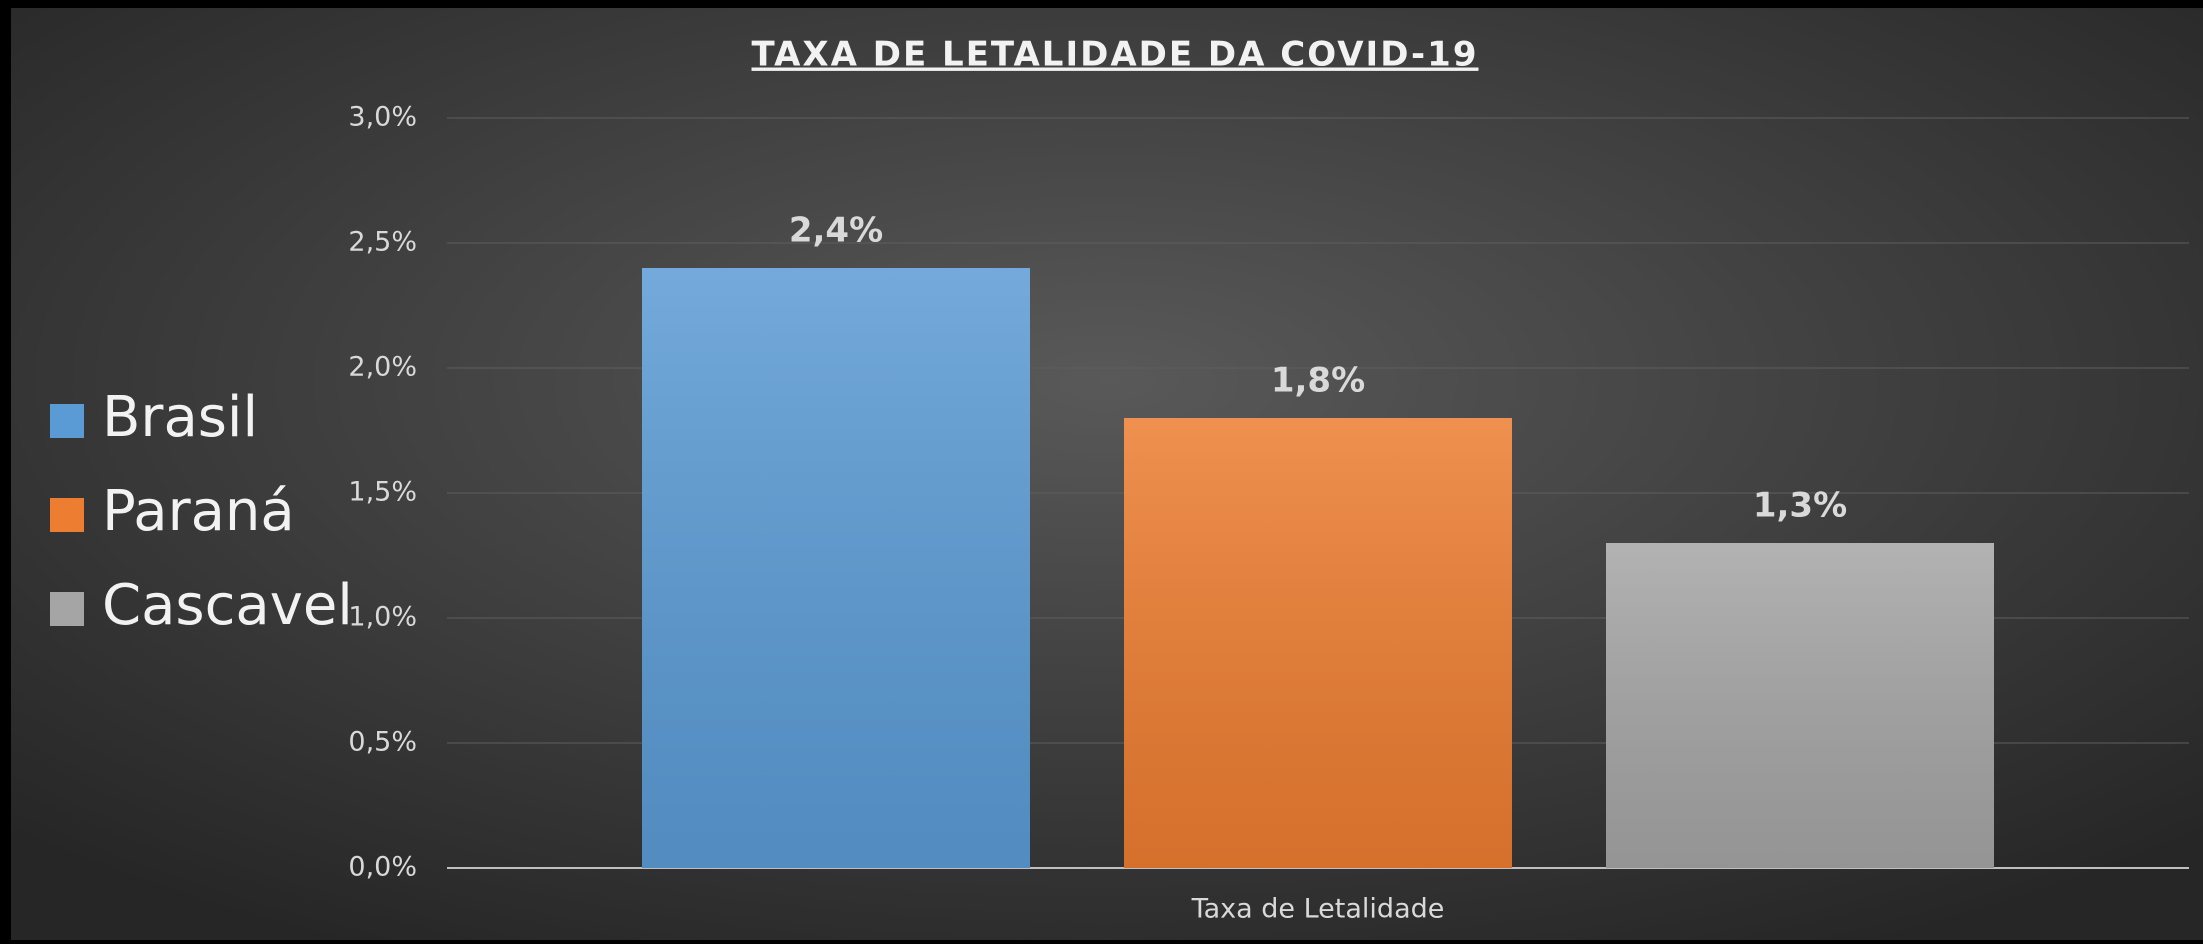 The image size is (2203, 944). Describe the element at coordinates (1800, 506) in the screenshot. I see `value-label: 1,3%` at that location.